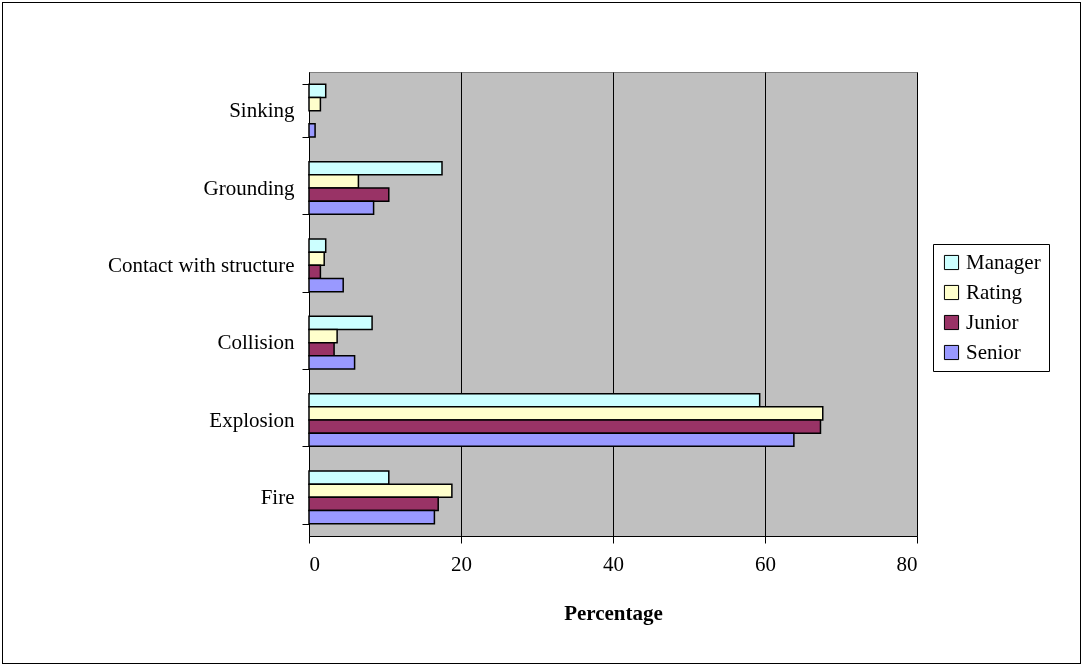  I want to click on legend-label: Manager, so click(1003, 261).